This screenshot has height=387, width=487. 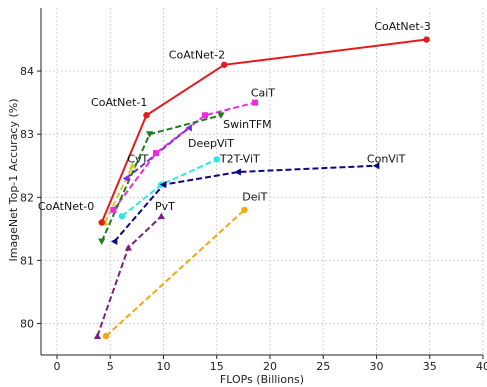 I want to click on annotation-label: CoAtNet-2, so click(x=197, y=54).